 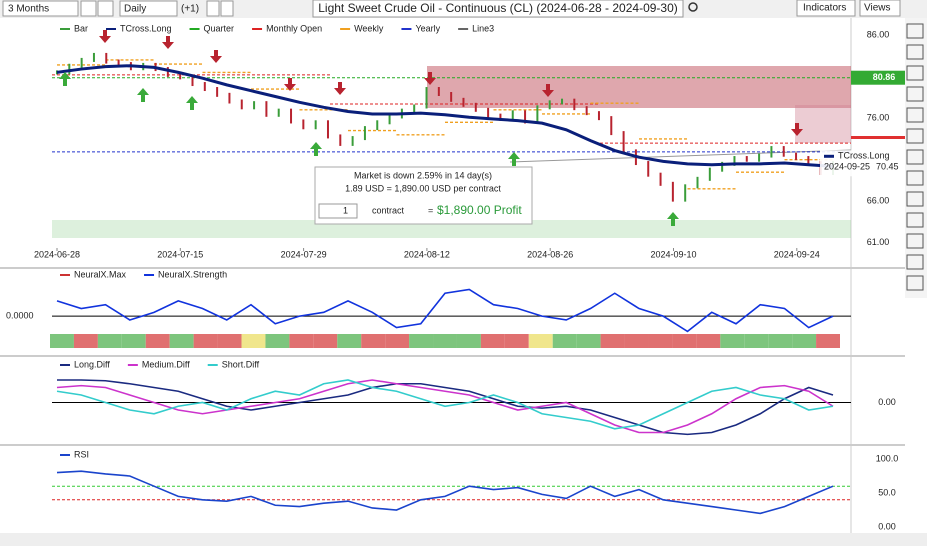 I want to click on tooltip-line: 1.89 USD = 1,890.00 USD per contract, so click(x=423, y=188).